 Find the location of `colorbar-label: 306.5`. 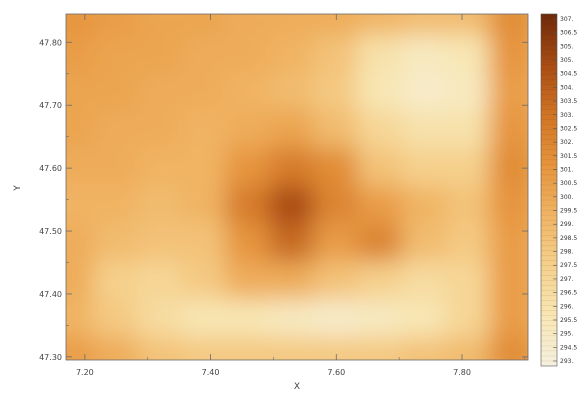

colorbar-label: 306.5 is located at coordinates (568, 33).